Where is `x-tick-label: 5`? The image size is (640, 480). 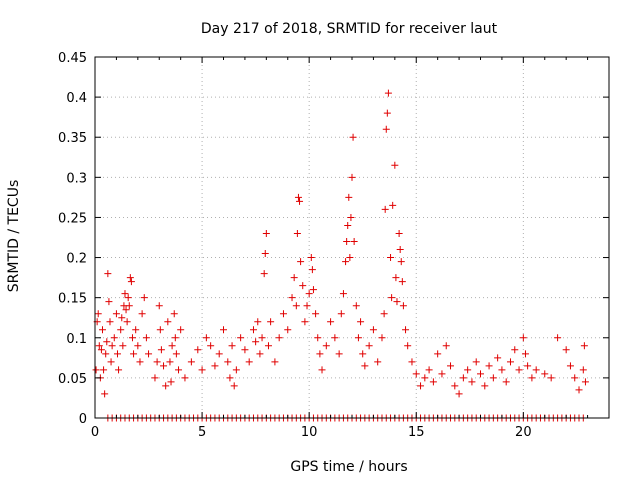 x-tick-label: 5 is located at coordinates (202, 432).